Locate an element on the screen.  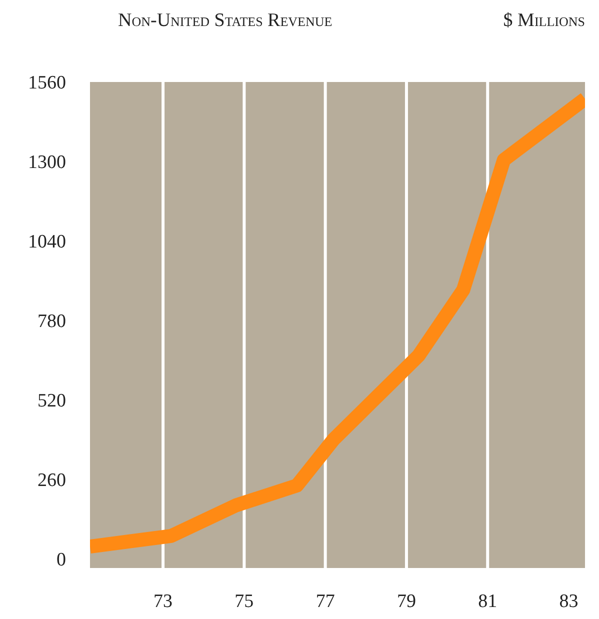
y-tick-label: 520 is located at coordinates (52, 401).